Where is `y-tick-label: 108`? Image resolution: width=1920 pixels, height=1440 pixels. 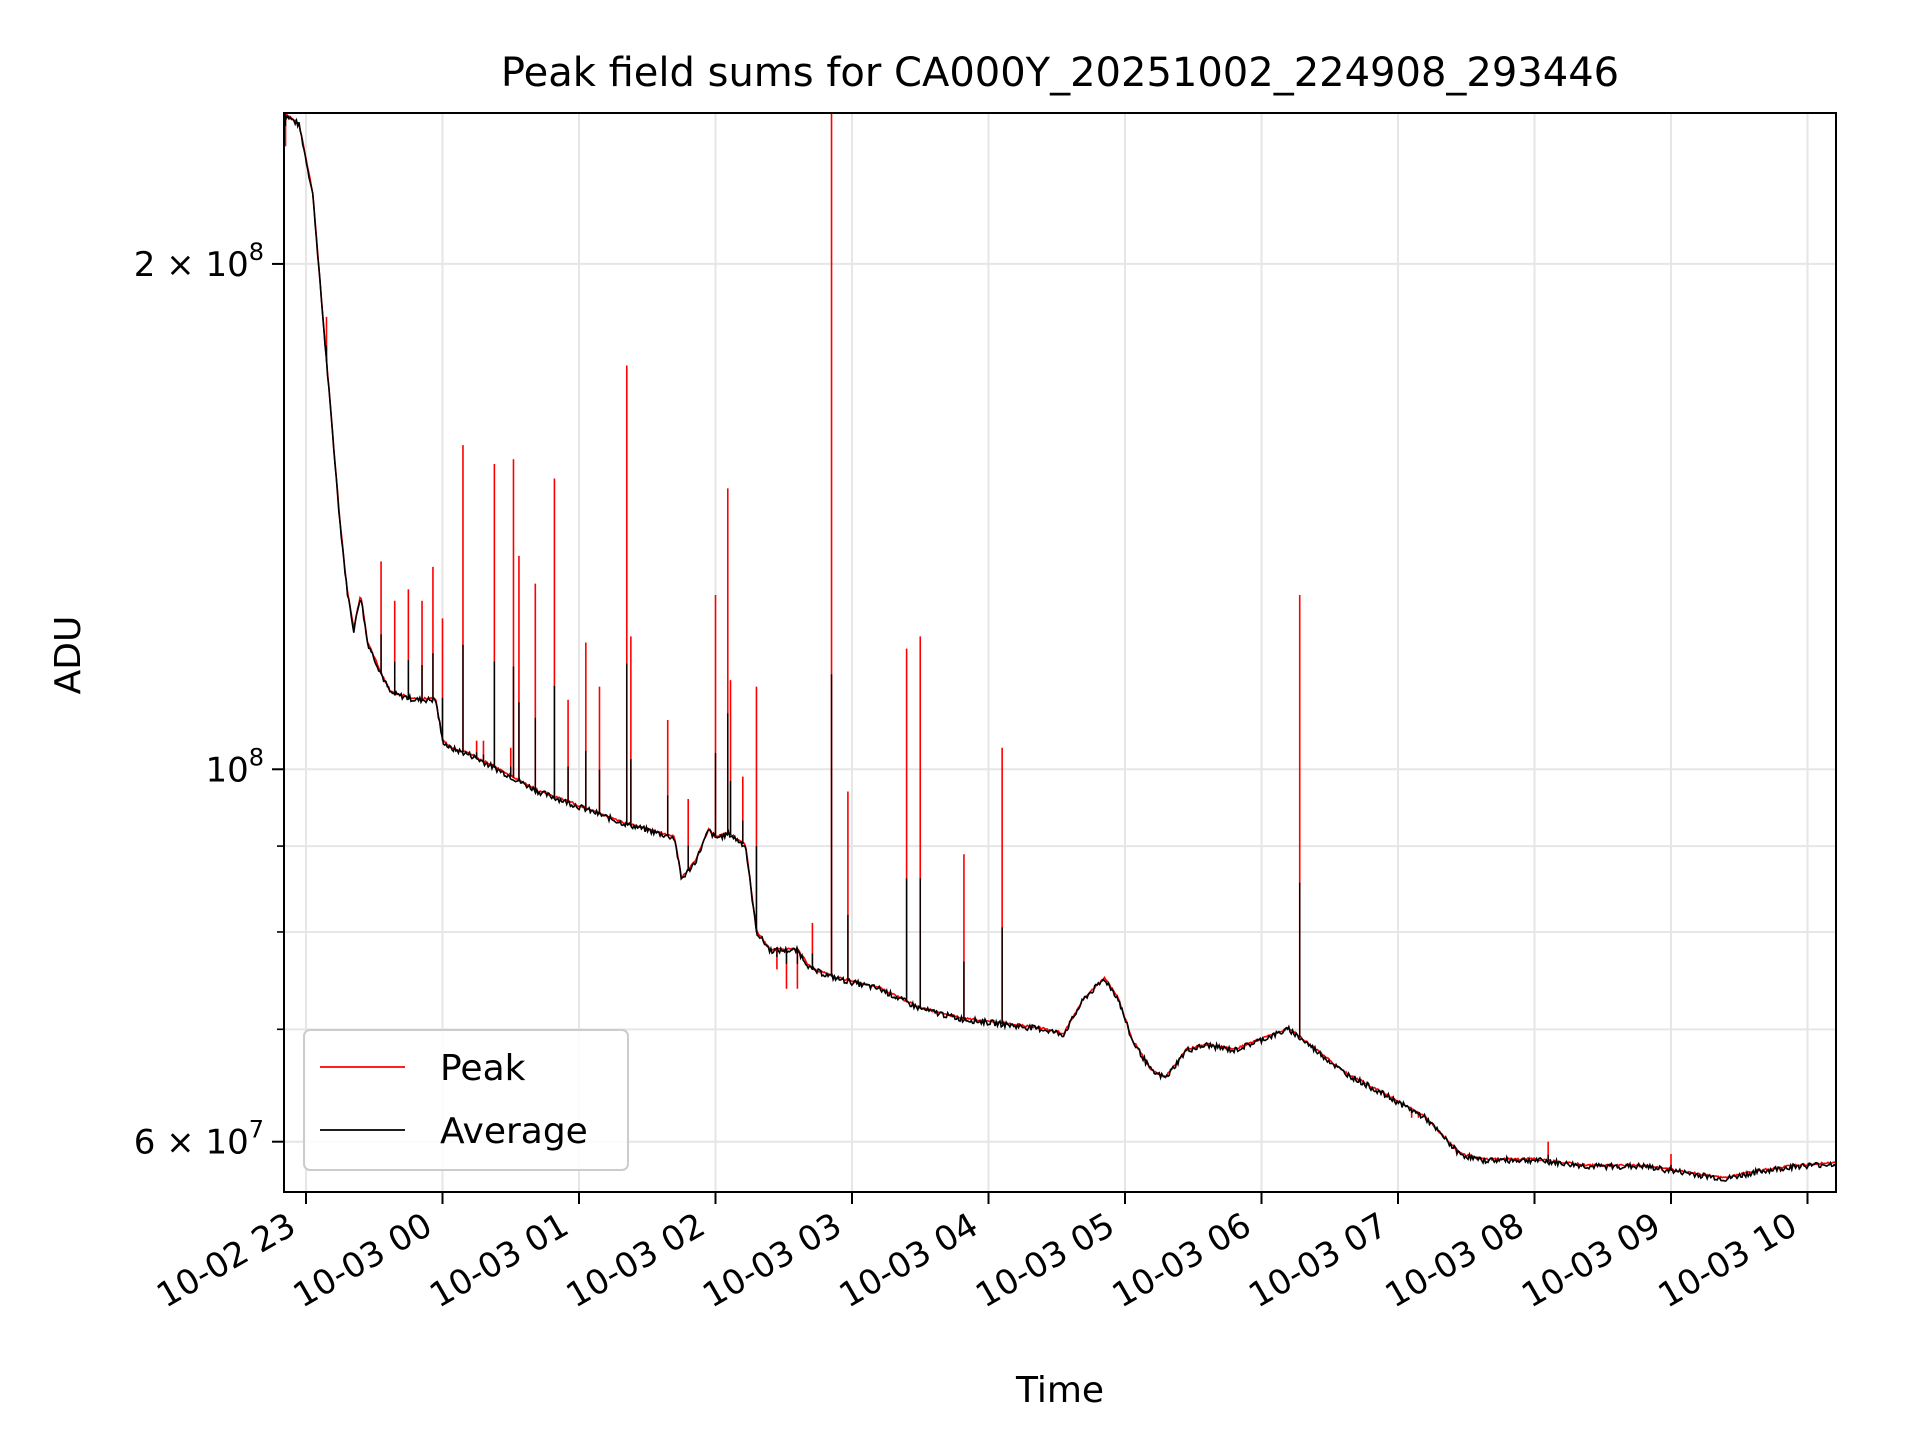 y-tick-label: 108 is located at coordinates (234, 766).